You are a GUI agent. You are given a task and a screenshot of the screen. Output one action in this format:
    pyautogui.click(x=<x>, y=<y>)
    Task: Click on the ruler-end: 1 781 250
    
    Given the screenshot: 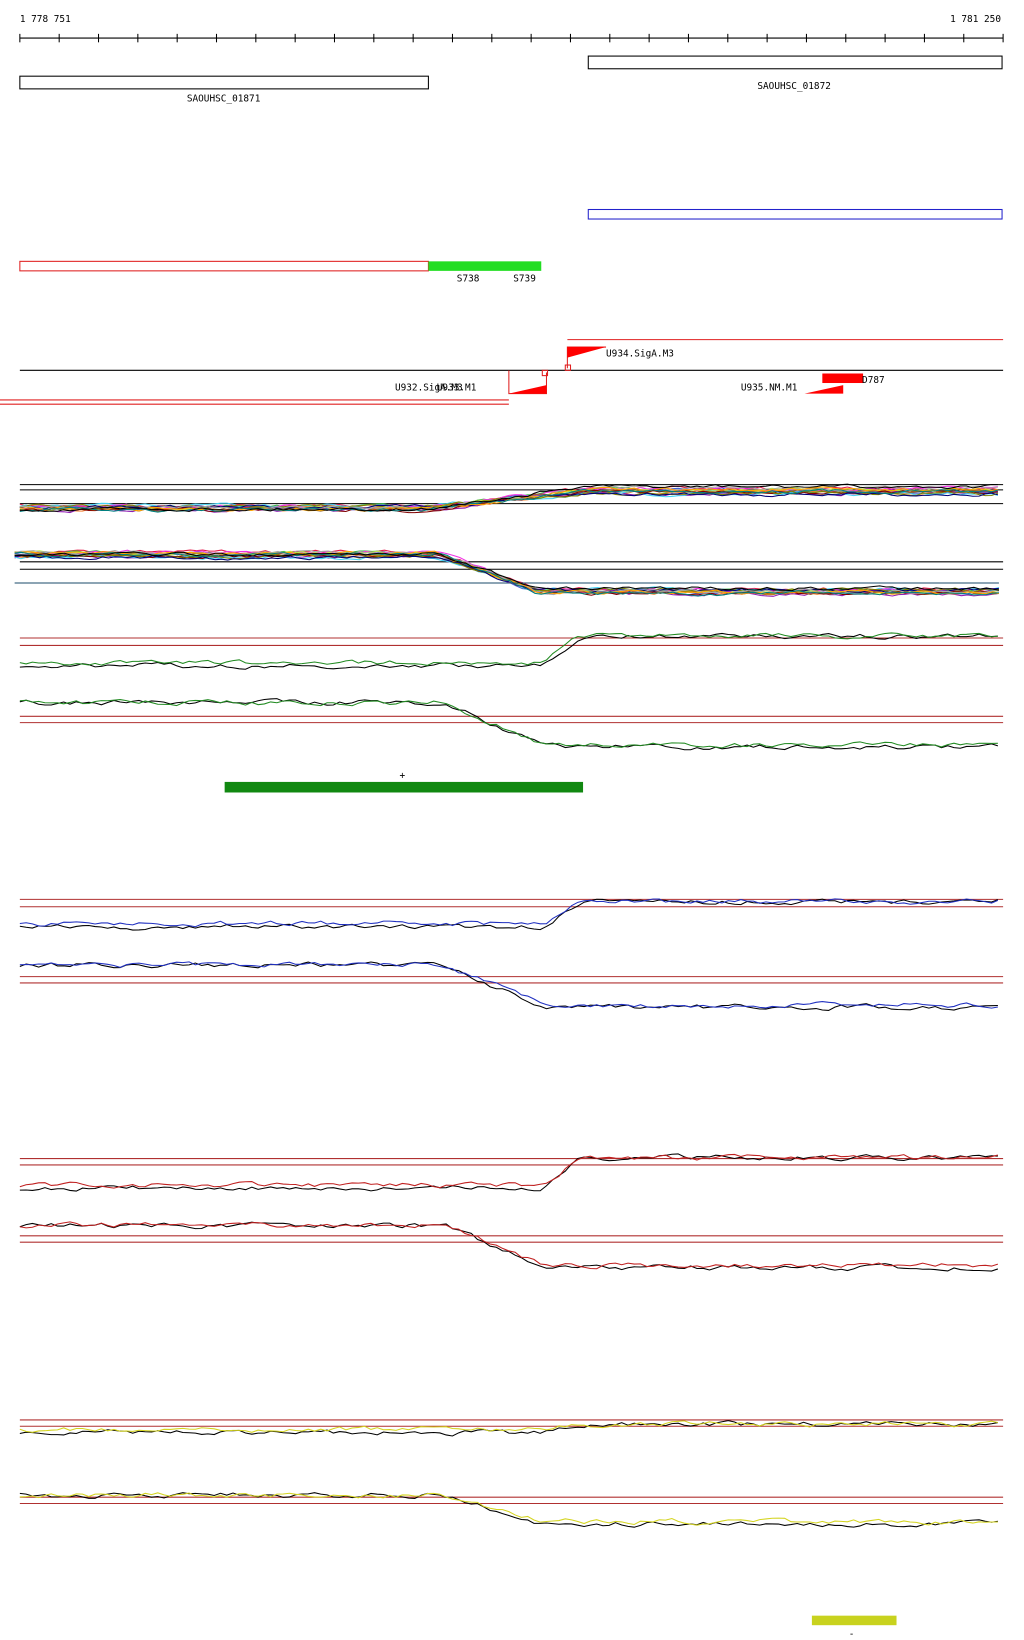 What is the action you would take?
    pyautogui.click(x=975, y=19)
    